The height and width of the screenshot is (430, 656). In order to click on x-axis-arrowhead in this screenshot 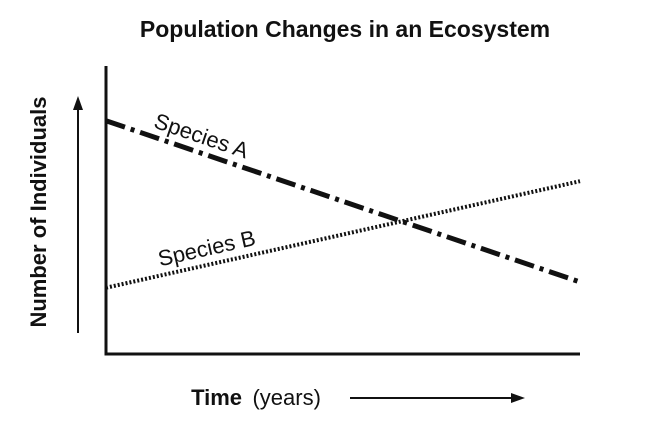, I will do `click(518, 398)`.